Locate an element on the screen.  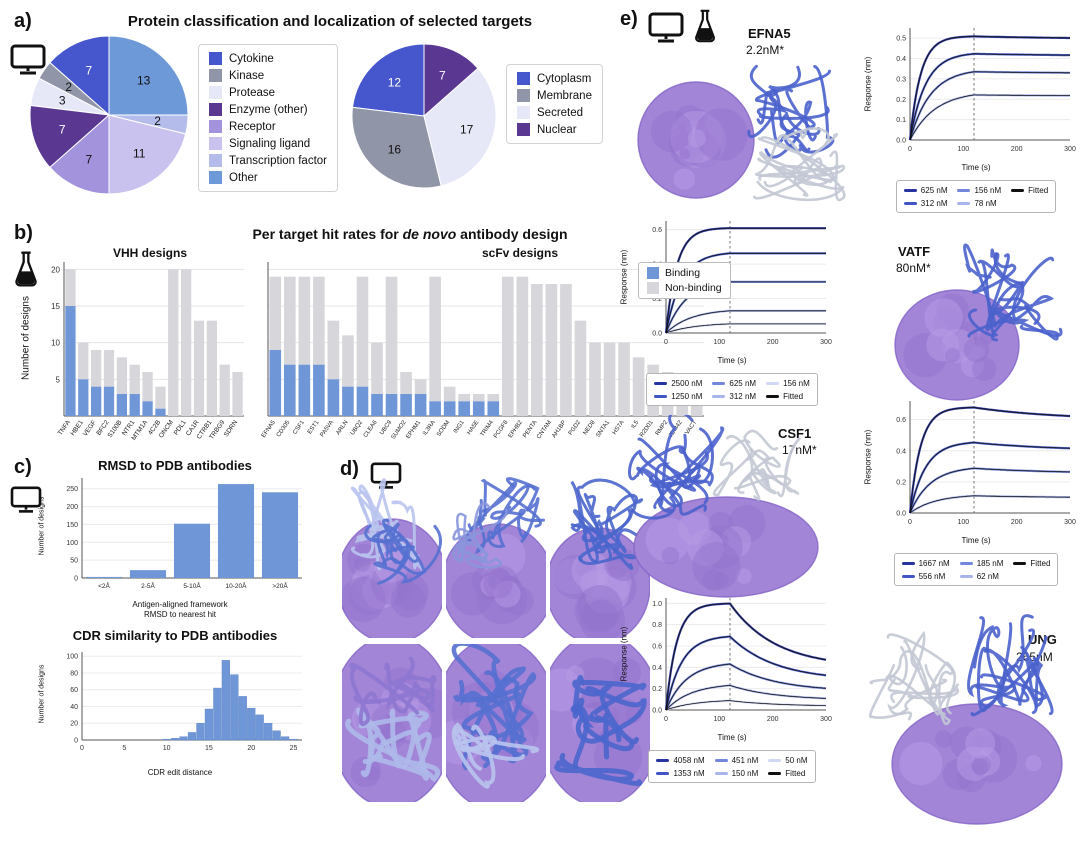
legend-label: Transcription factor is located at coordinates (278, 160).